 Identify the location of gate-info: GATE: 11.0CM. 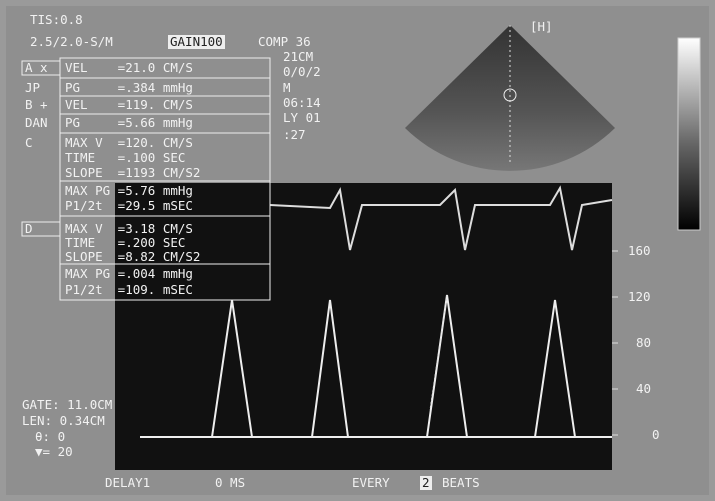
(67, 404).